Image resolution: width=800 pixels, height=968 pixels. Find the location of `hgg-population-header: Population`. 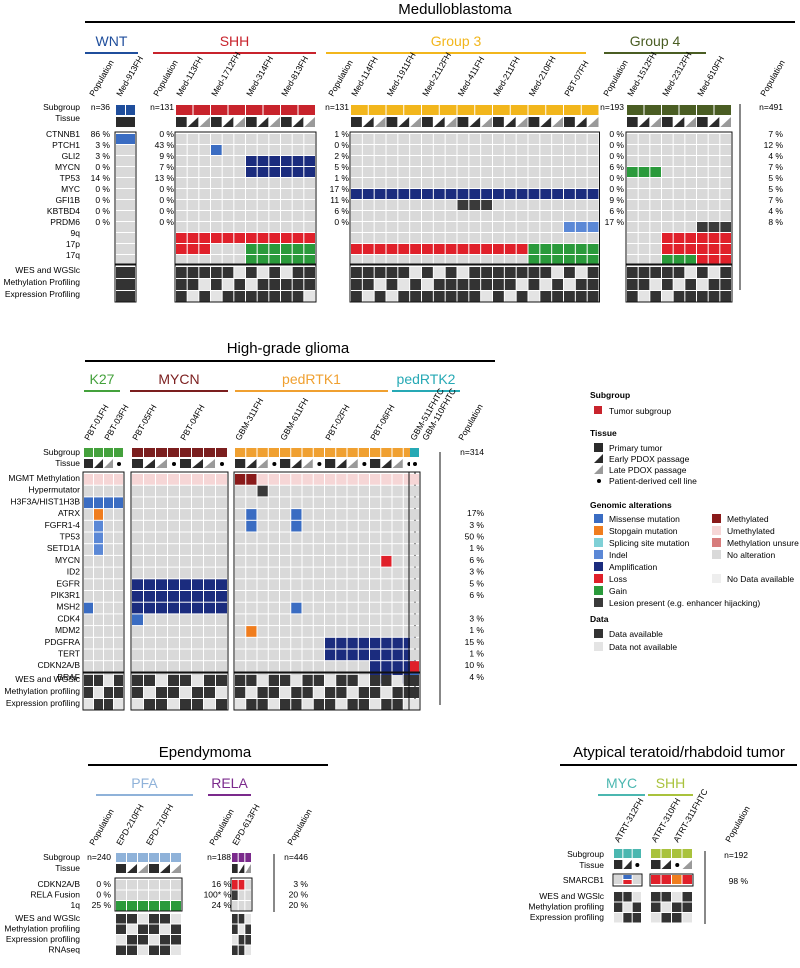

hgg-population-header: Population is located at coordinates (470, 422).